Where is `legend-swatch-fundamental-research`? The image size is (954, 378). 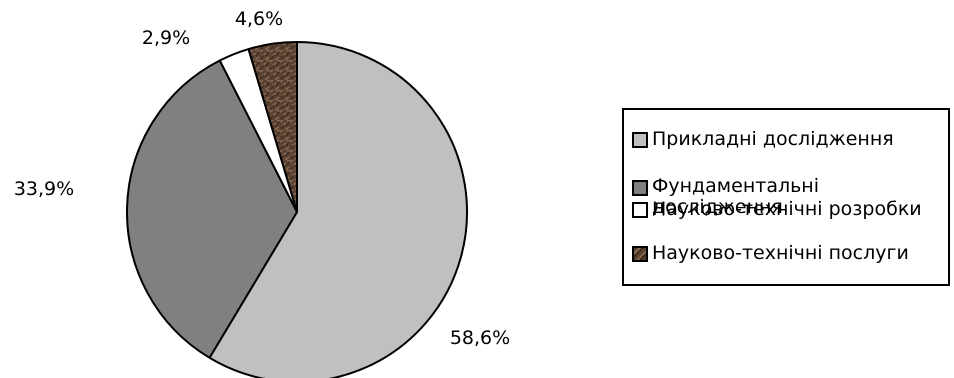 legend-swatch-fundamental-research is located at coordinates (640, 188).